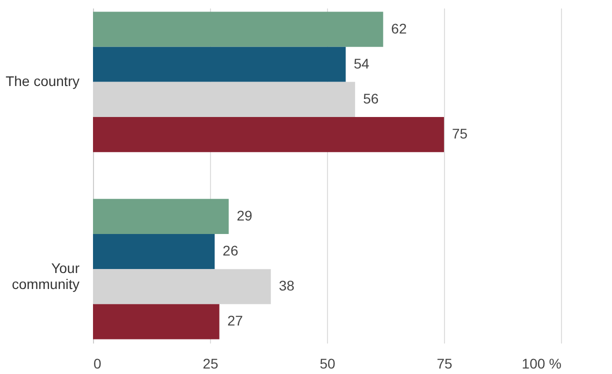 This screenshot has width=612, height=374. Describe the element at coordinates (286, 286) in the screenshot. I see `data-label: 38` at that location.